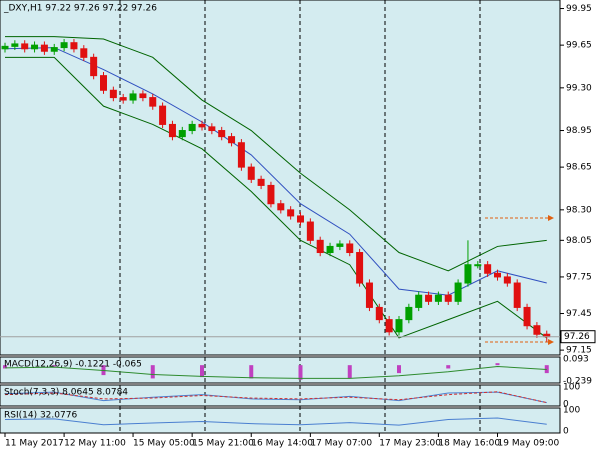  What do you see at coordinates (223, 444) in the screenshot?
I see `x-tick-label: 15 May 21:00` at bounding box center [223, 444].